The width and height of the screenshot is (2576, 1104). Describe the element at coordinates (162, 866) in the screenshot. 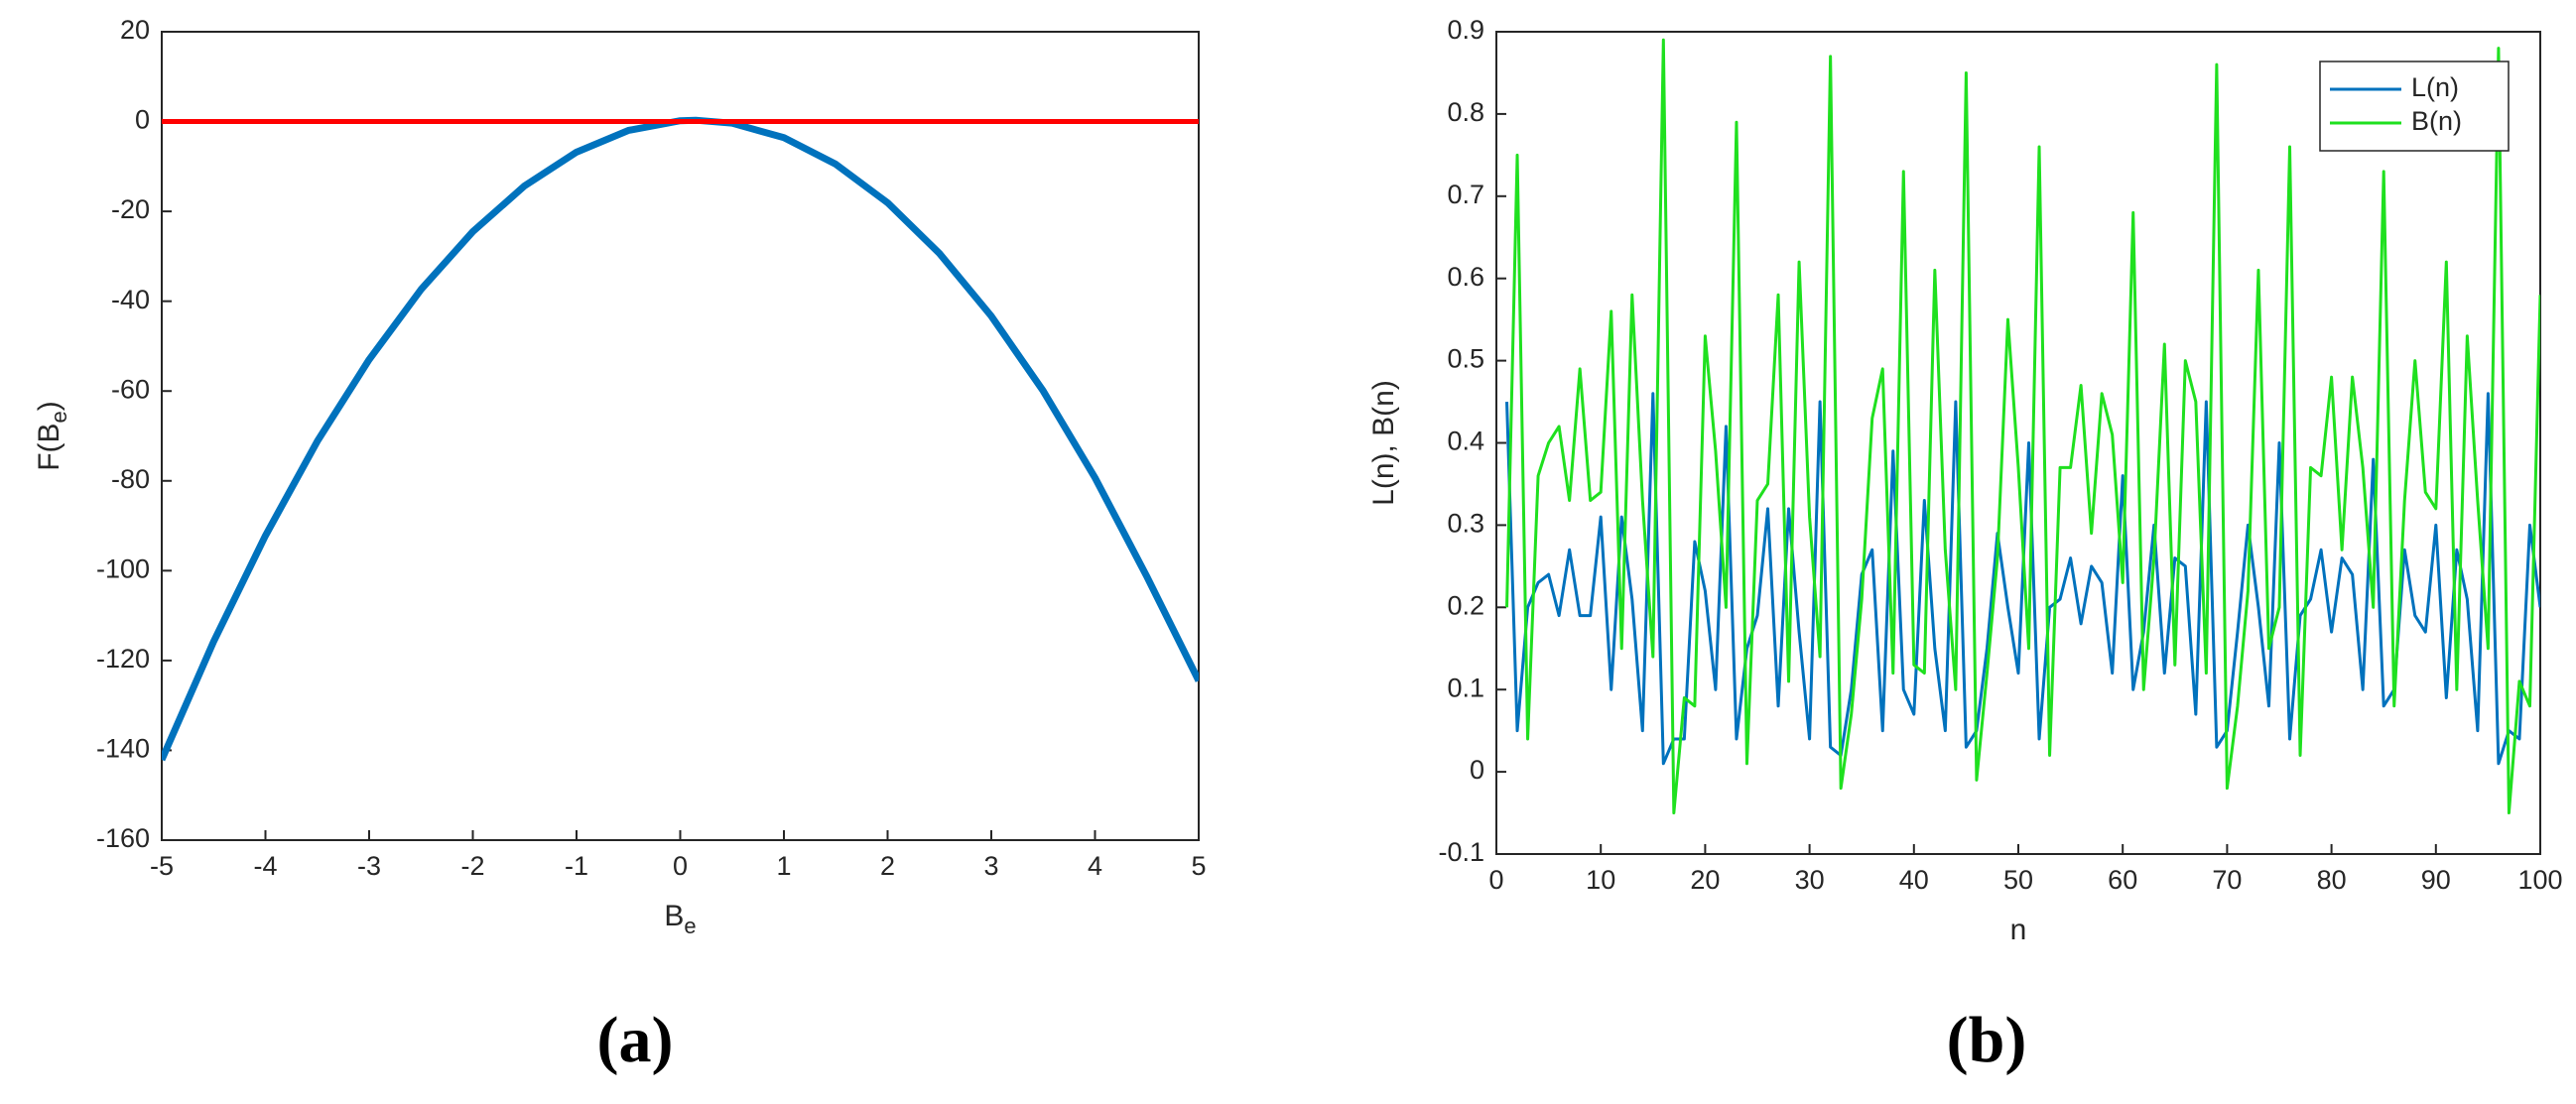

I see `x-tick-label: -5` at that location.